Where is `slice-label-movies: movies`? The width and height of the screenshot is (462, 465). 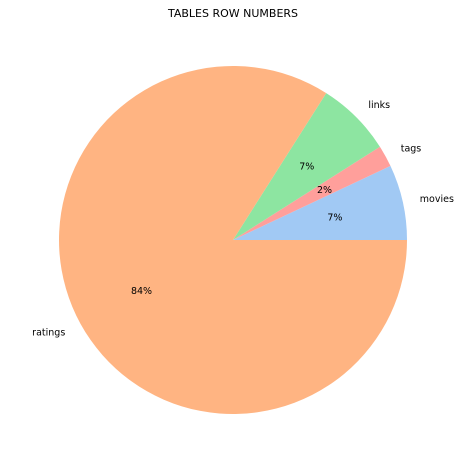
slice-label-movies: movies is located at coordinates (437, 199).